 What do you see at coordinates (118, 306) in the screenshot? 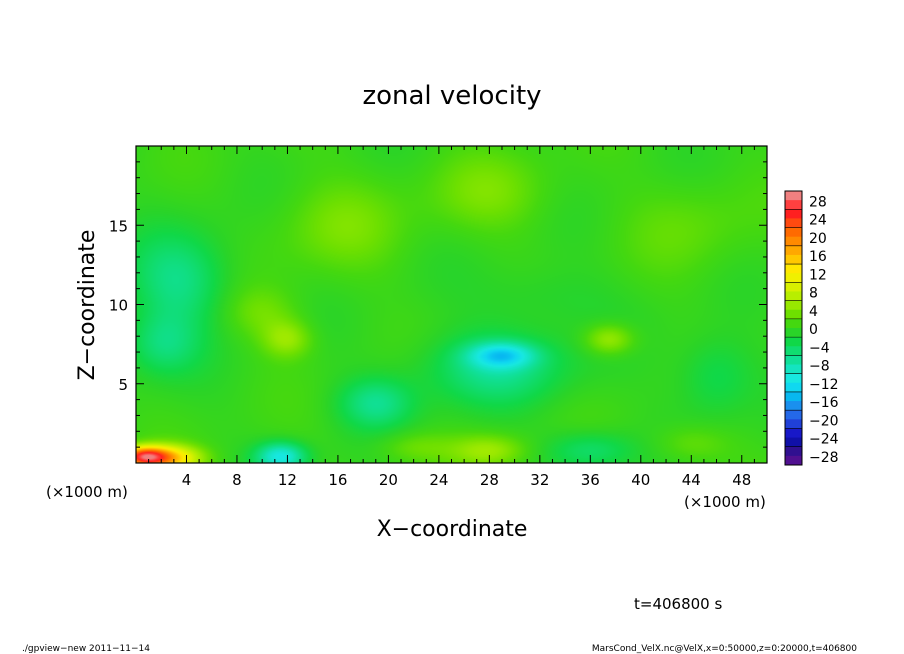
I see `y-tick-label: 10` at bounding box center [118, 306].